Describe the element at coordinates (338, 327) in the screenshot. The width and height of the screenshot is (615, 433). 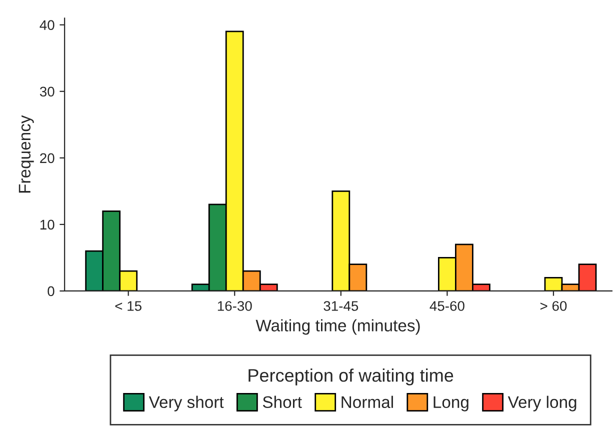
I see `x-axis-title: Waiting time (minutes)` at that location.